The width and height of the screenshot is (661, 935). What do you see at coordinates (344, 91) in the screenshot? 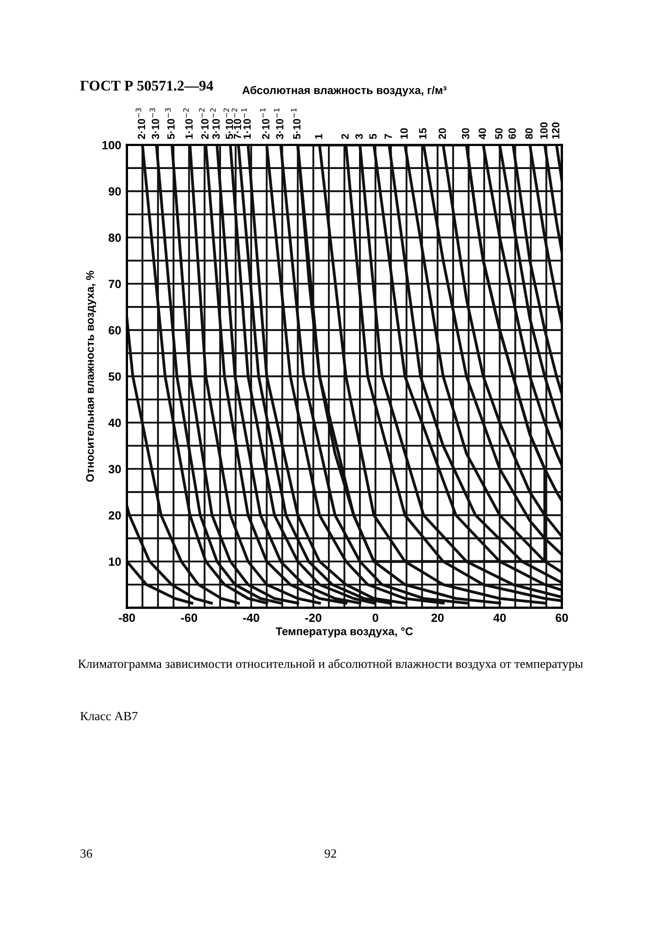
I see `x2-axis-title: Абсолютная влажность воздуха, г/м³` at bounding box center [344, 91].